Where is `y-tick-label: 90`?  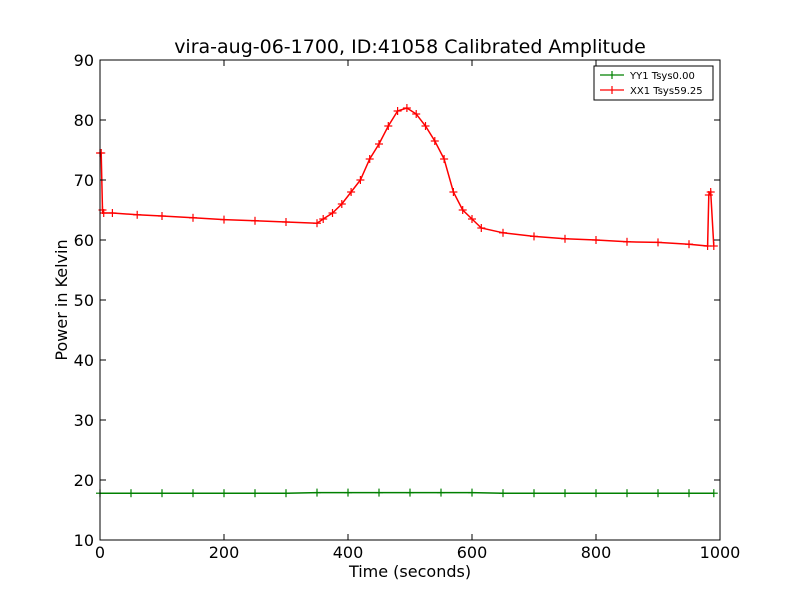 y-tick-label: 90 is located at coordinates (84, 60).